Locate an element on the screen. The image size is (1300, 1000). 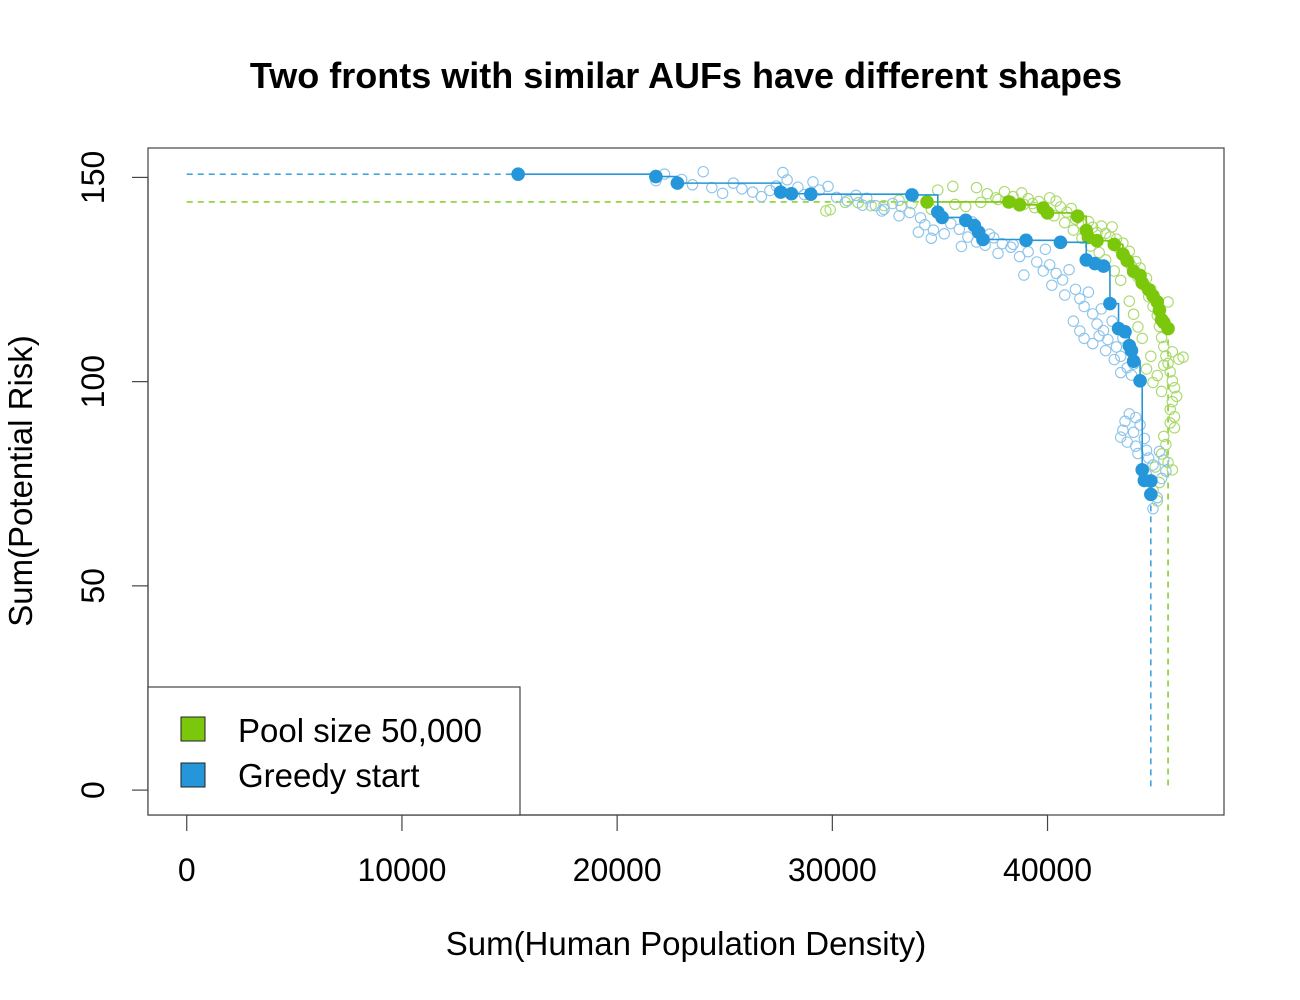
legend-label-pool: Pool size 50,000 is located at coordinates (360, 730).